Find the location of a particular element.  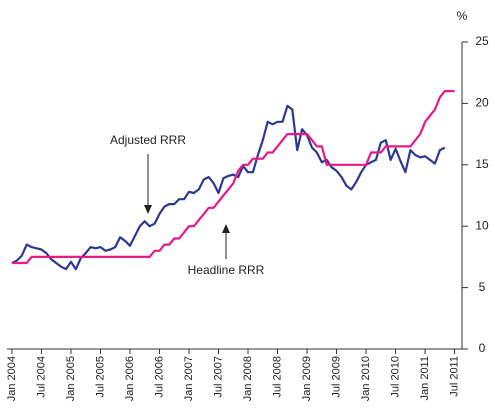

y-tick-label: 15 is located at coordinates (482, 164).